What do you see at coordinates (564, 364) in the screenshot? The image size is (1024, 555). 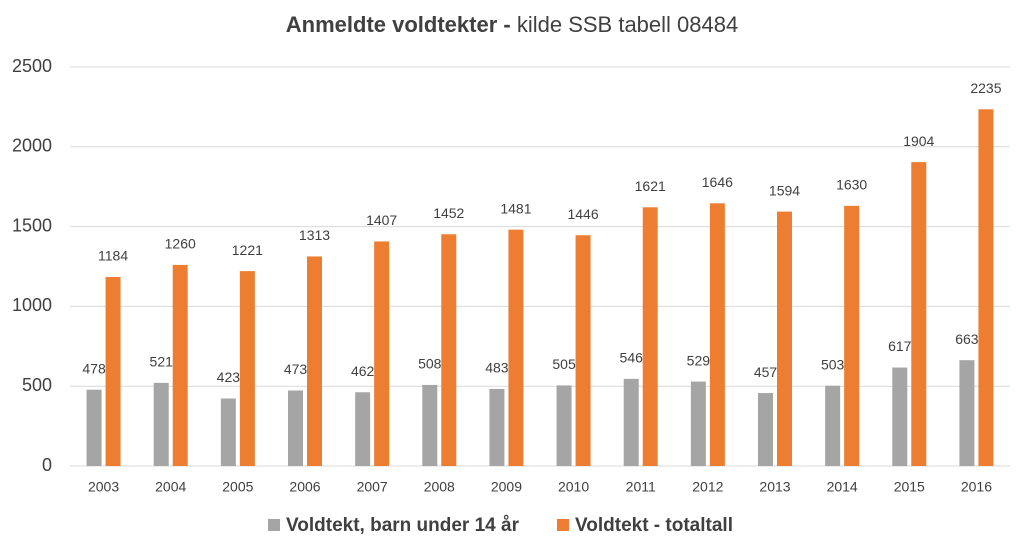 I see `value-label: 505` at bounding box center [564, 364].